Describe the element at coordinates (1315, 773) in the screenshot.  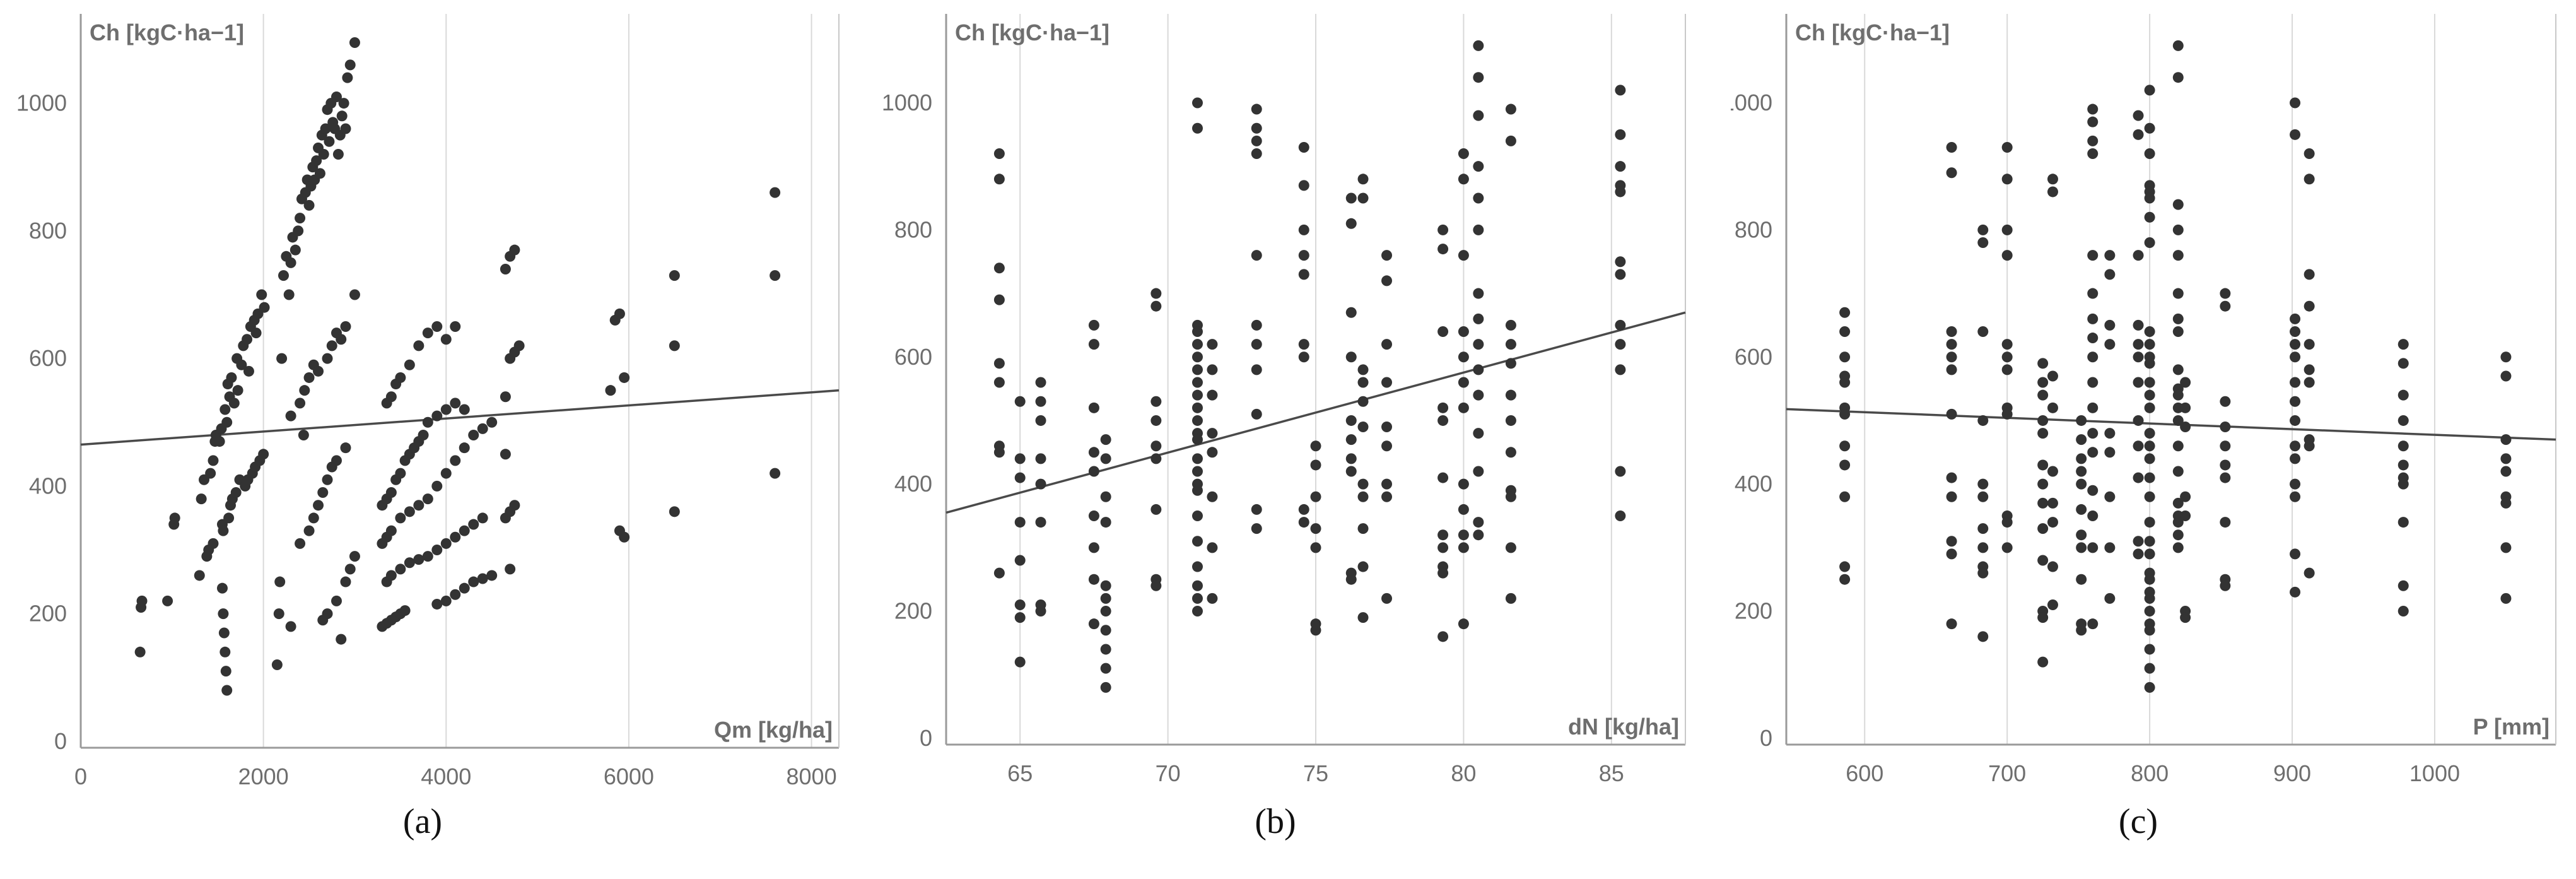
I see `x-tick-label: 75` at that location.